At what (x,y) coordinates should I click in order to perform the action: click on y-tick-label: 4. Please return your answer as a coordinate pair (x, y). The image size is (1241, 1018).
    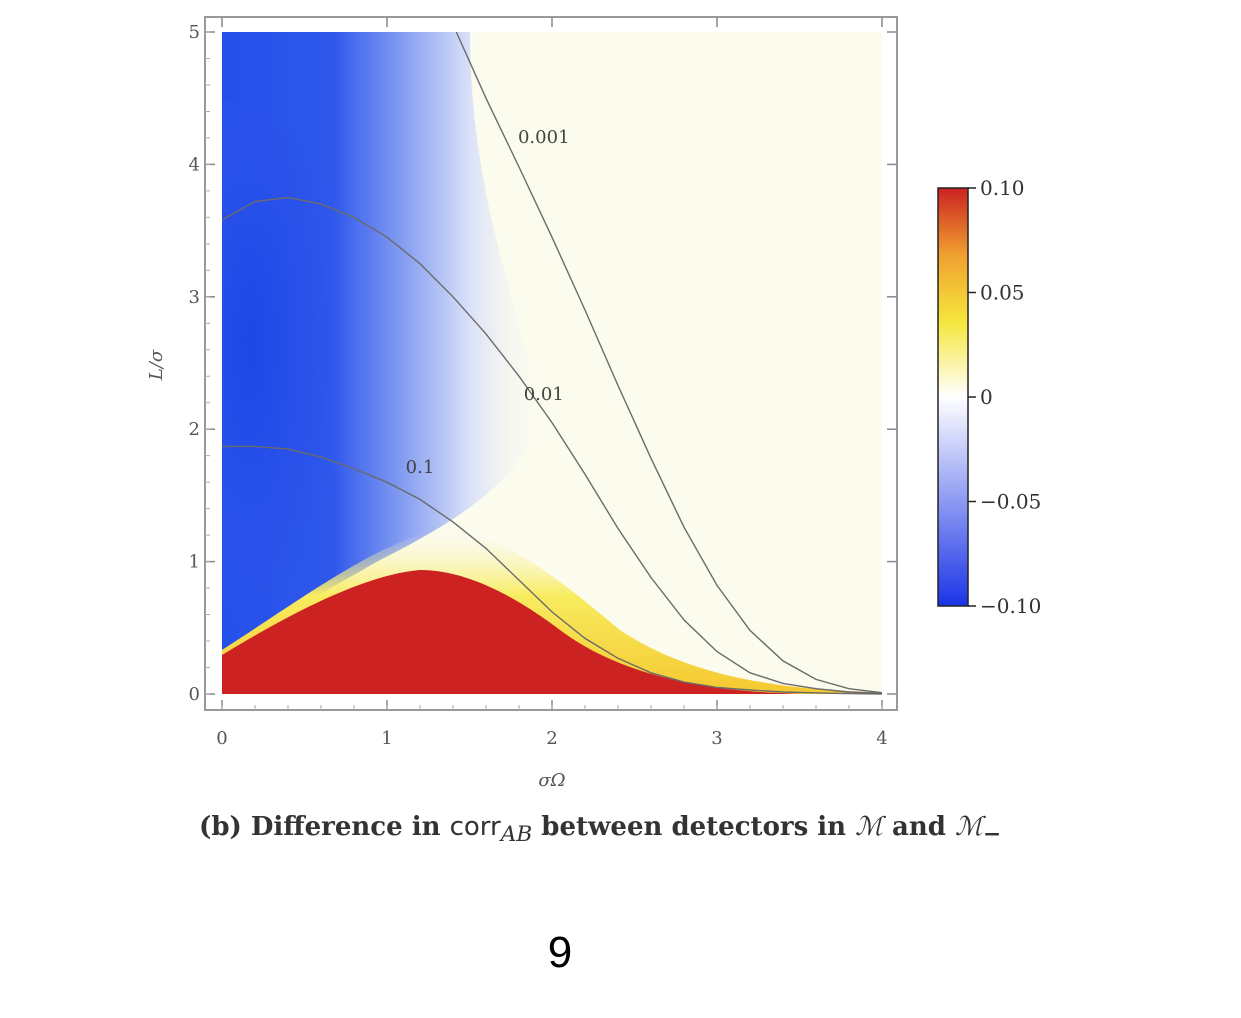
    Looking at the image, I should click on (194, 164).